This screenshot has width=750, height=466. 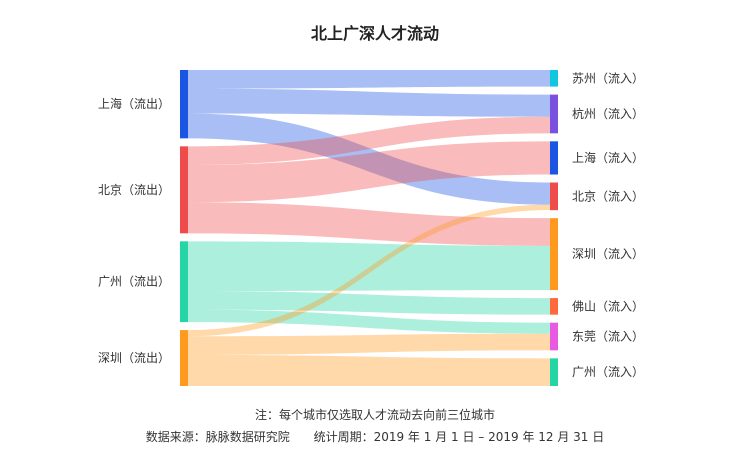 What do you see at coordinates (134, 190) in the screenshot?
I see `source-label: 北京（流出）` at bounding box center [134, 190].